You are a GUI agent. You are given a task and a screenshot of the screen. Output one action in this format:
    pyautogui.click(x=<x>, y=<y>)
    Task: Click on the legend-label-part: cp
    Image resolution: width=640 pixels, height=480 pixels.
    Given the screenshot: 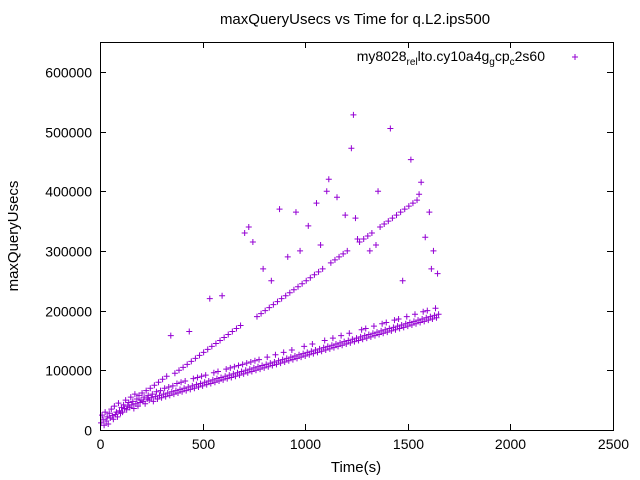 What is the action you would take?
    pyautogui.click(x=502, y=56)
    